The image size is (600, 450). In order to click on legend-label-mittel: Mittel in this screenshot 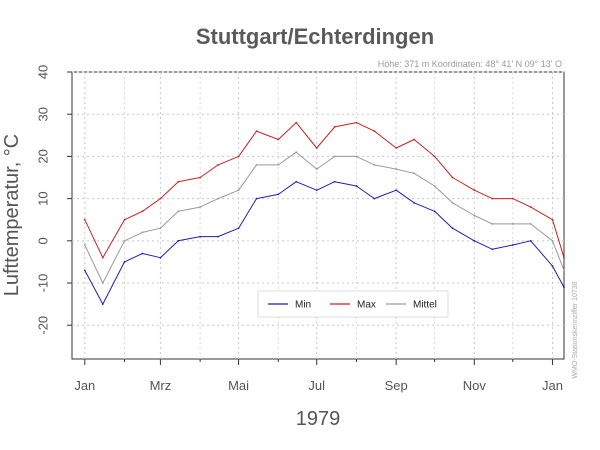, I will do `click(425, 305)`.